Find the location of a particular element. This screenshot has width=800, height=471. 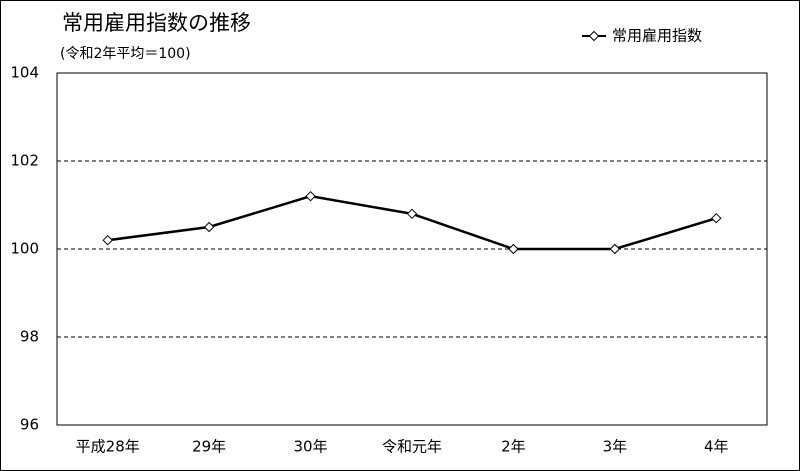

legend-marker is located at coordinates (594, 36).